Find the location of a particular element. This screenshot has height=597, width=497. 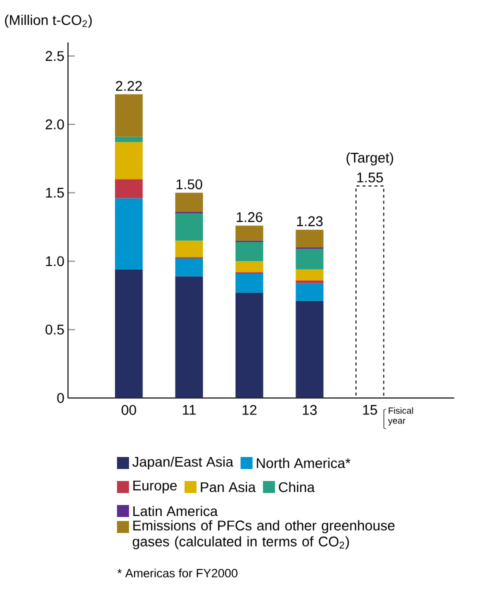

x-tick-label: 12 is located at coordinates (249, 410).